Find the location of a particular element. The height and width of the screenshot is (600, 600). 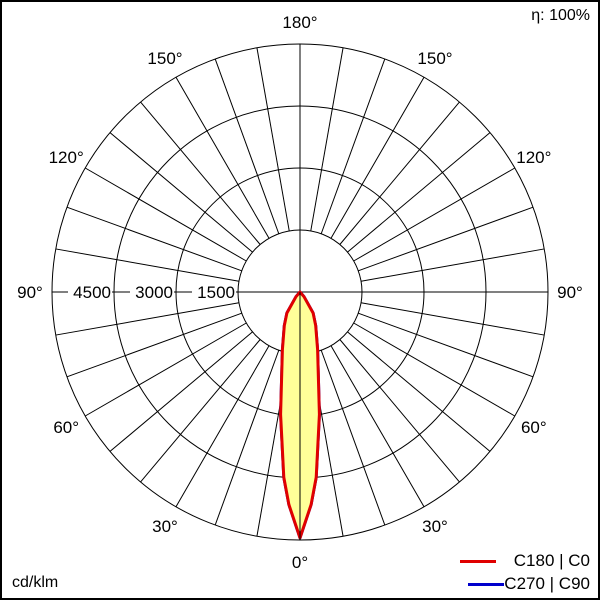

efficiency-label: η: 100% is located at coordinates (560, 15).